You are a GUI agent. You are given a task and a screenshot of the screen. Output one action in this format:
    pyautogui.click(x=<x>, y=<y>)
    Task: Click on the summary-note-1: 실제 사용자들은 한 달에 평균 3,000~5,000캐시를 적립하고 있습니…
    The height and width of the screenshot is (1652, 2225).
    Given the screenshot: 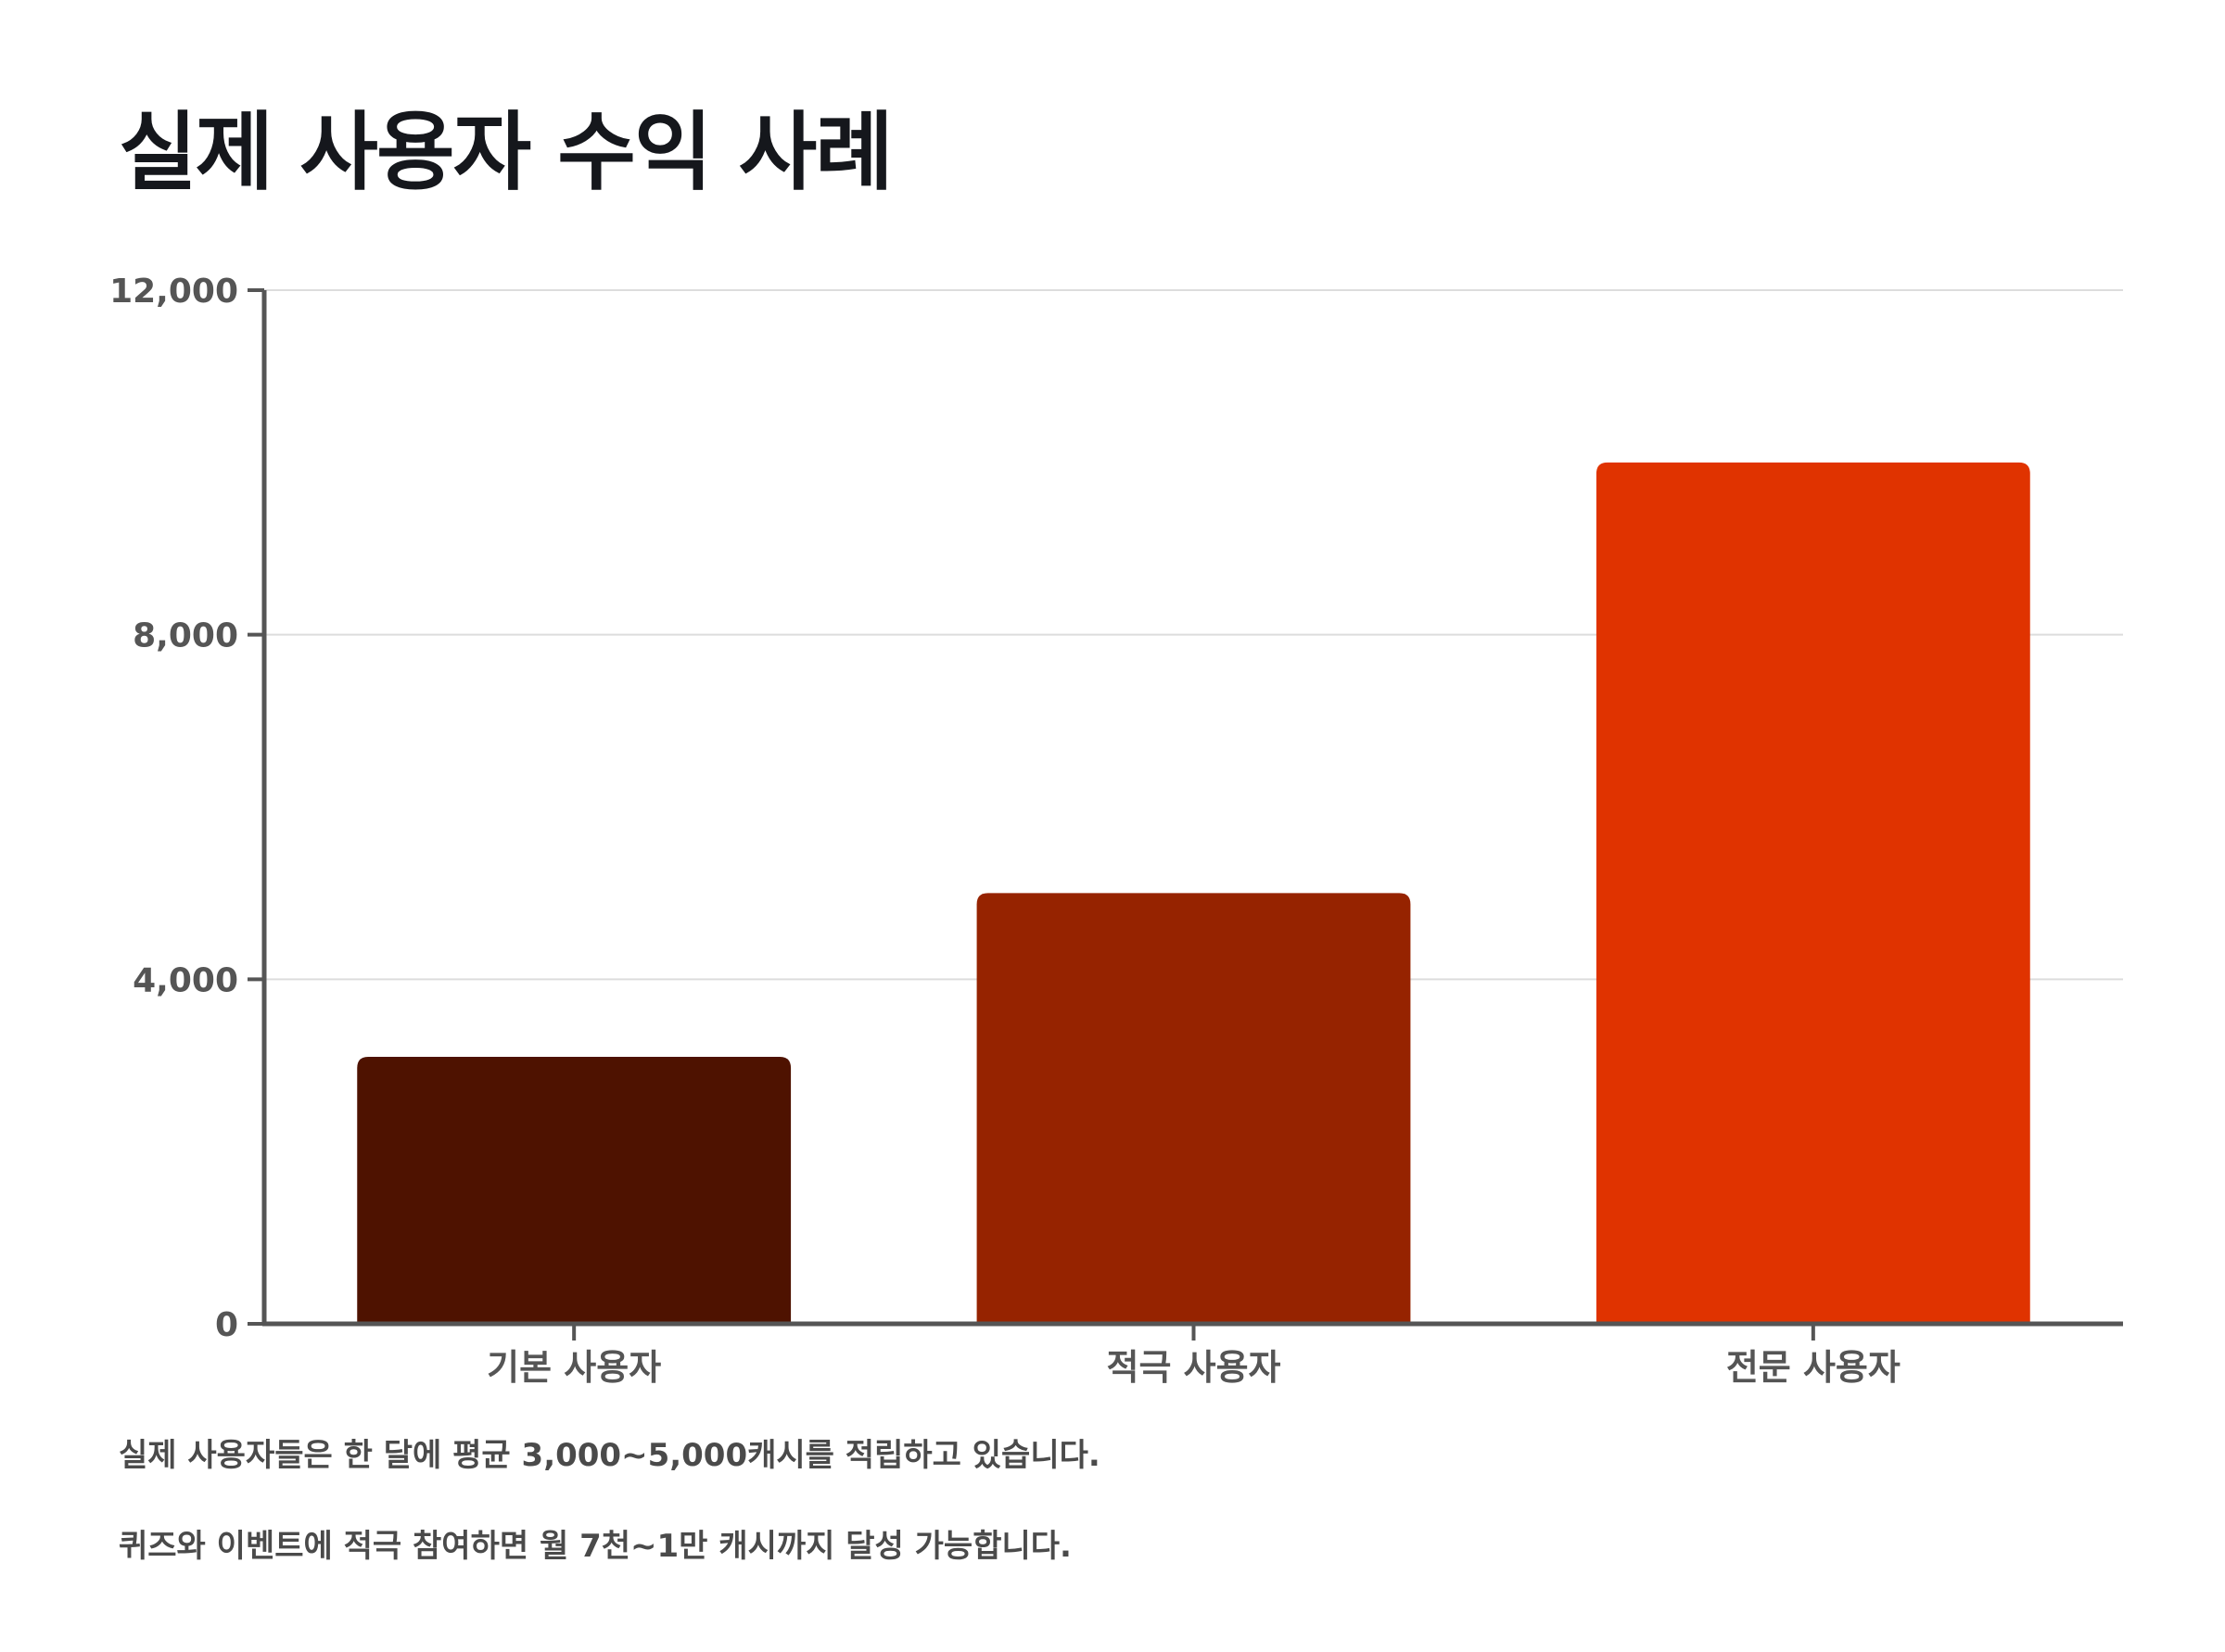 What is the action you would take?
    pyautogui.click(x=609, y=1455)
    